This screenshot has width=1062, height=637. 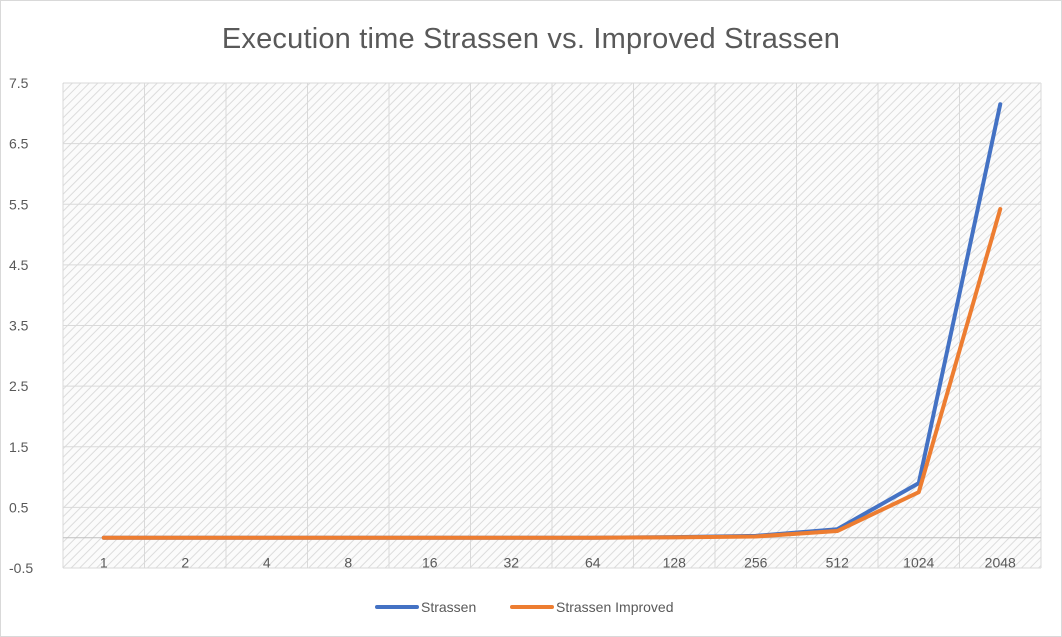 I want to click on x-tick-label: 8, so click(x=348, y=563).